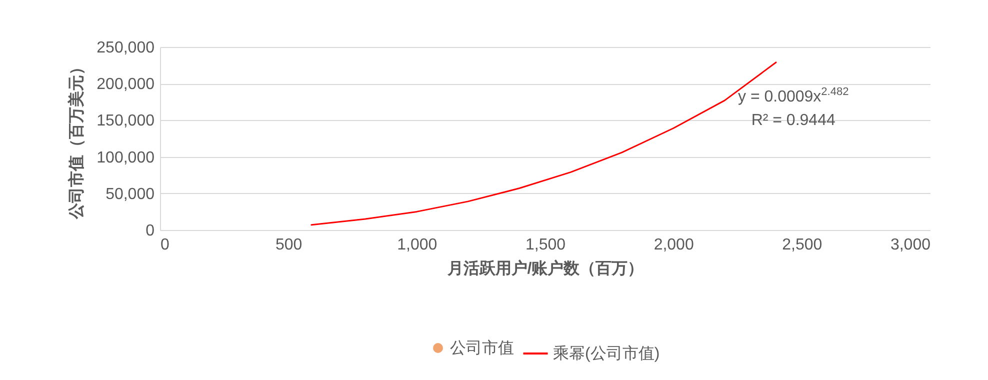 This screenshot has height=380, width=988. Describe the element at coordinates (674, 245) in the screenshot. I see `x-tick-label: 2,000` at that location.